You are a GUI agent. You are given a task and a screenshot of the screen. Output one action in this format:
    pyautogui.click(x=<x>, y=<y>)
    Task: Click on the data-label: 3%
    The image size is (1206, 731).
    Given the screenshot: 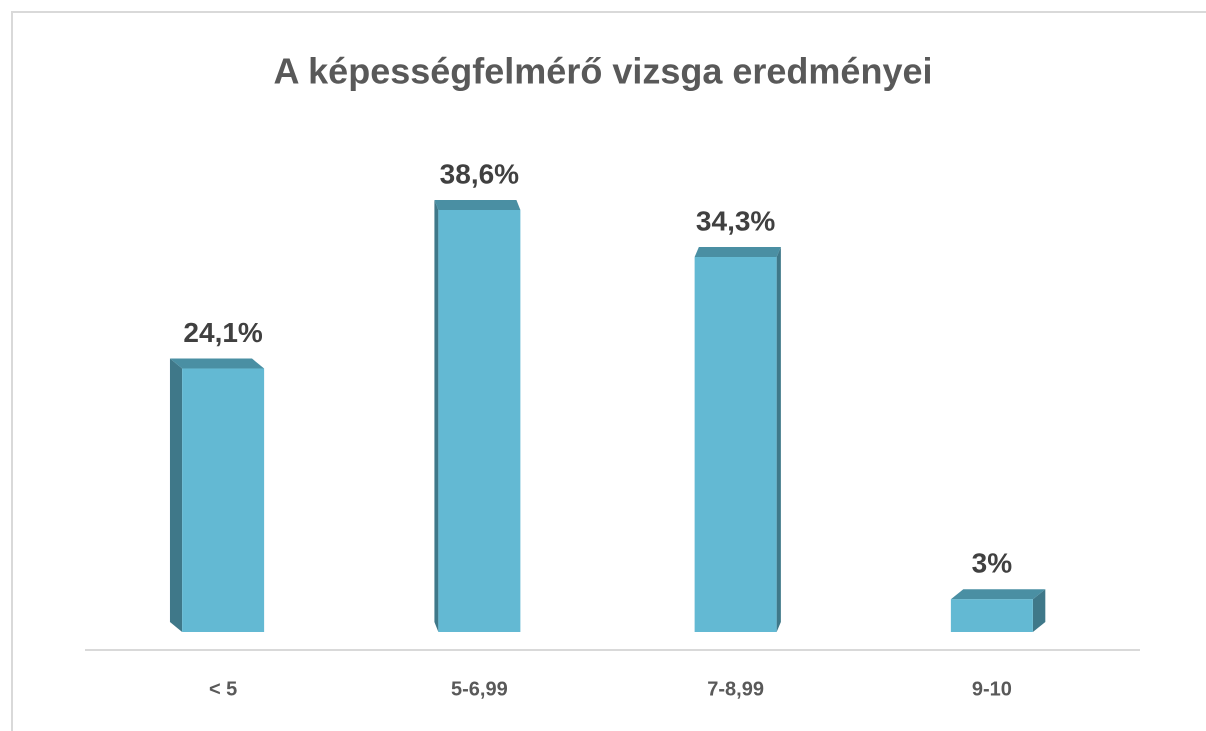 What is the action you would take?
    pyautogui.click(x=992, y=563)
    